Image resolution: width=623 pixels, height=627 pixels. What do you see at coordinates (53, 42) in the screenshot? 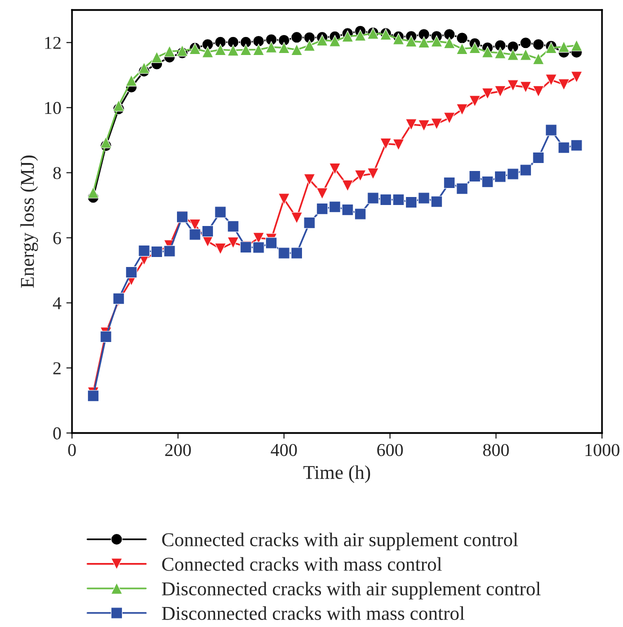
I see `y-tick-label: 12` at bounding box center [53, 42].